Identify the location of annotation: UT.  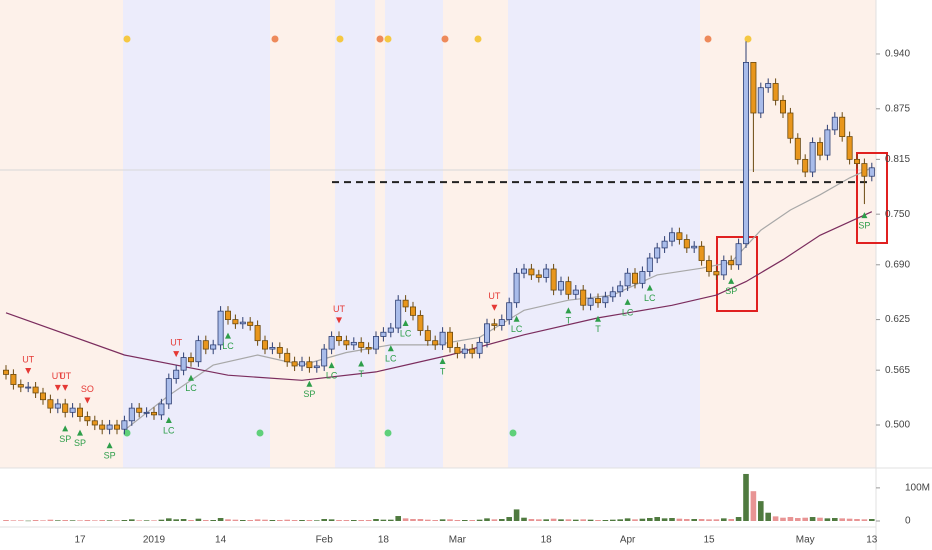
(65, 376).